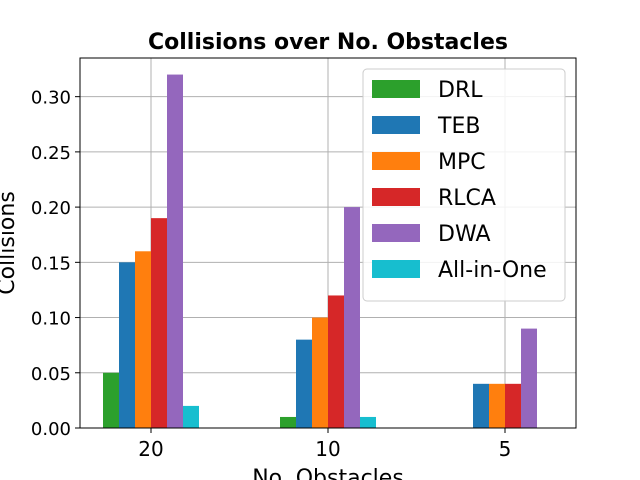 Image resolution: width=640 pixels, height=480 pixels. What do you see at coordinates (51, 263) in the screenshot?
I see `y-tick-label: 0.15` at bounding box center [51, 263].